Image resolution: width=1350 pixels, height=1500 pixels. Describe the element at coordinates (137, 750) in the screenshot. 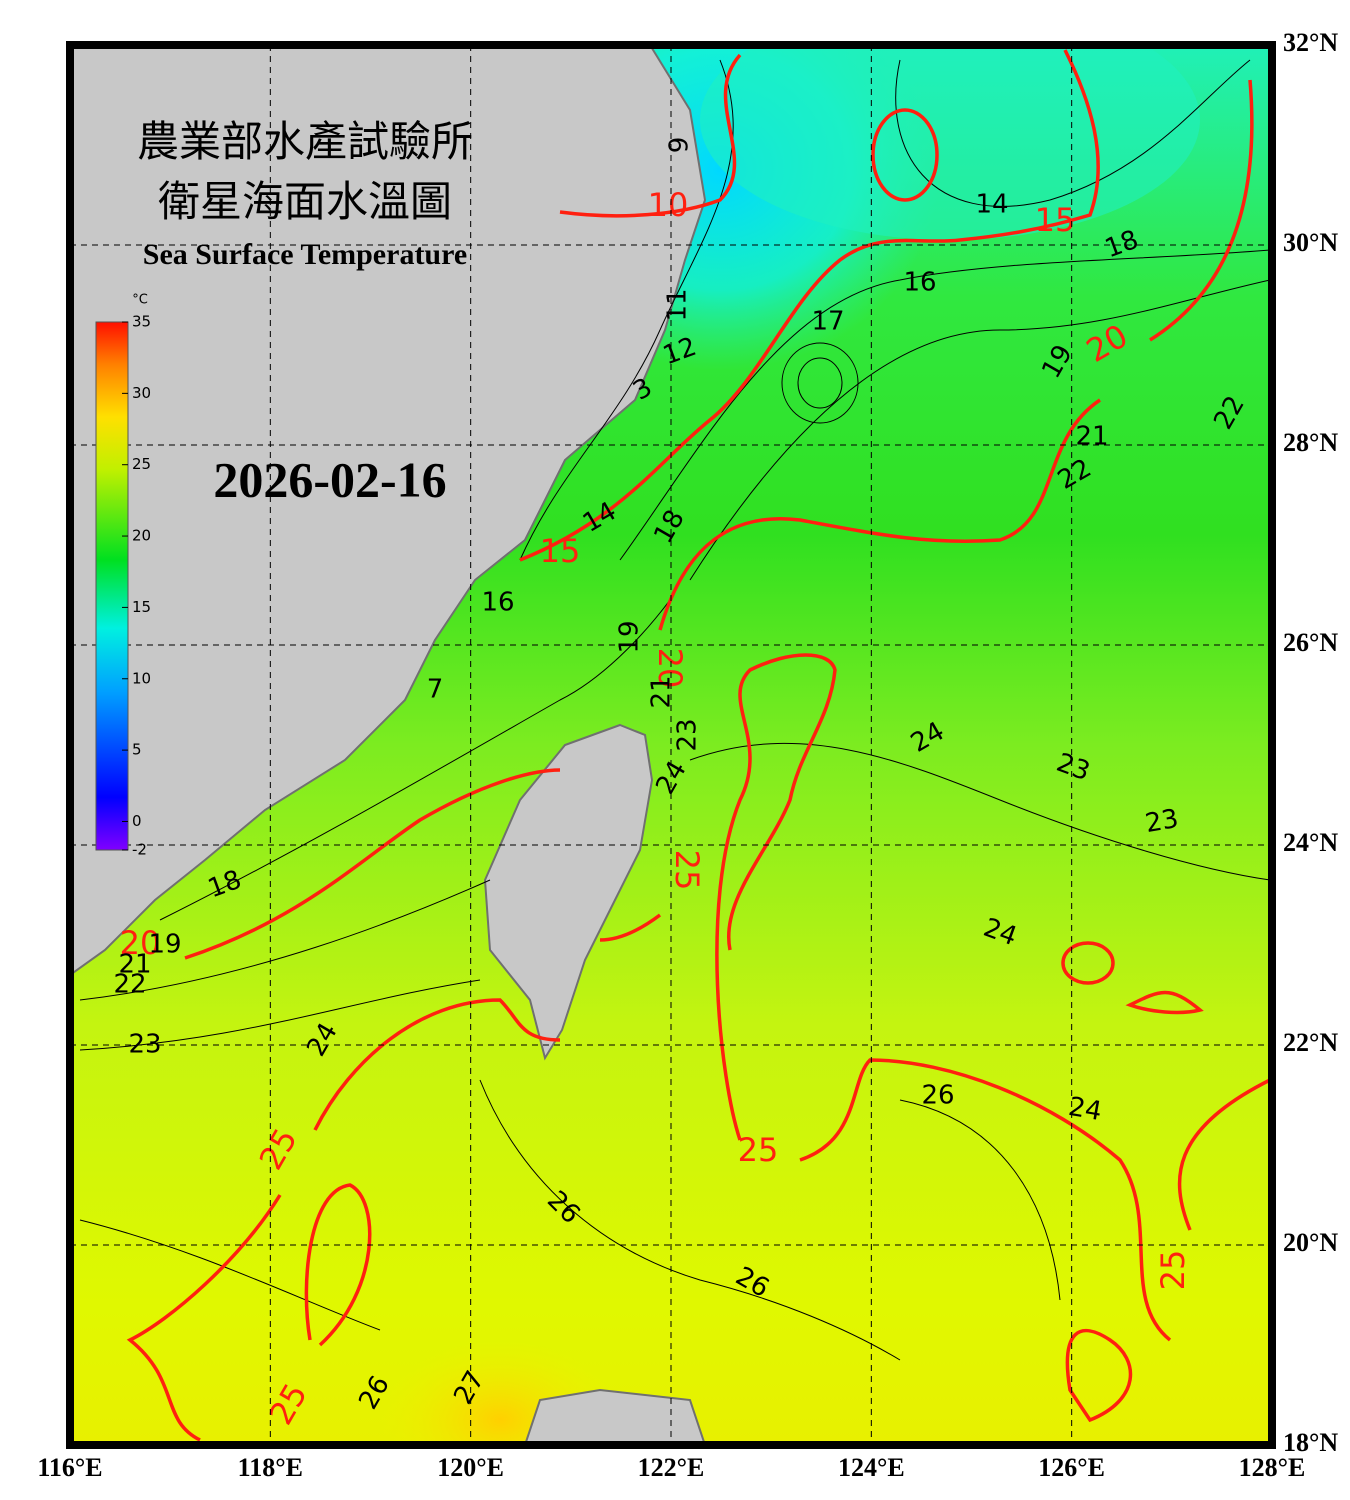

I see `colorbar-tick-label: 5` at that location.